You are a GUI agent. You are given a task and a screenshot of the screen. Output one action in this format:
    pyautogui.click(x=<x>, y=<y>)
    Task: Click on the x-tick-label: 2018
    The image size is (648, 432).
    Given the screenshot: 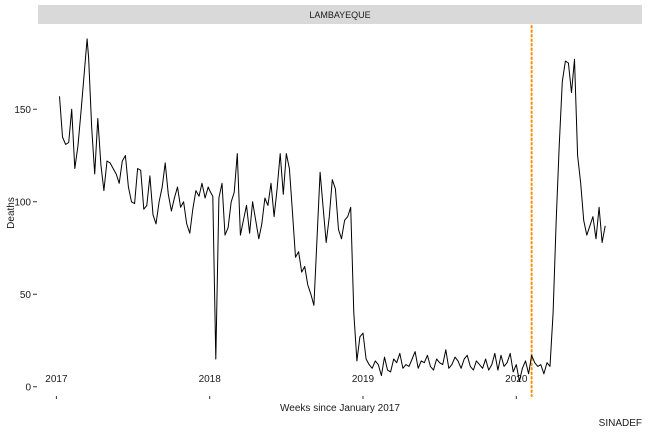 What is the action you would take?
    pyautogui.click(x=210, y=379)
    